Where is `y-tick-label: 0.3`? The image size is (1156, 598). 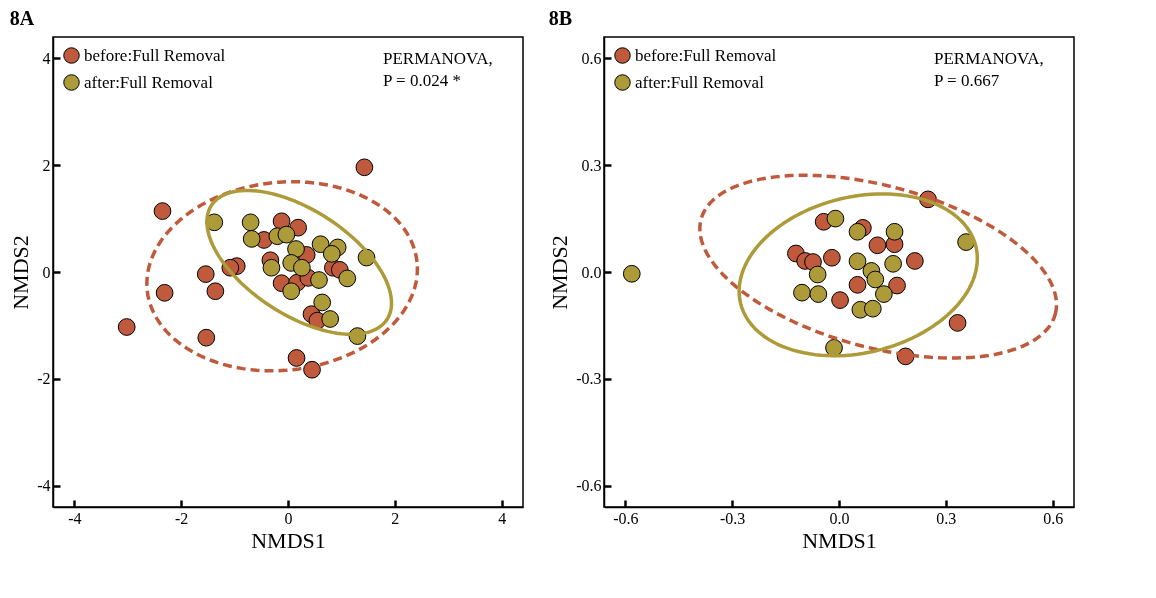
y-tick-label: 0.3 is located at coordinates (591, 165).